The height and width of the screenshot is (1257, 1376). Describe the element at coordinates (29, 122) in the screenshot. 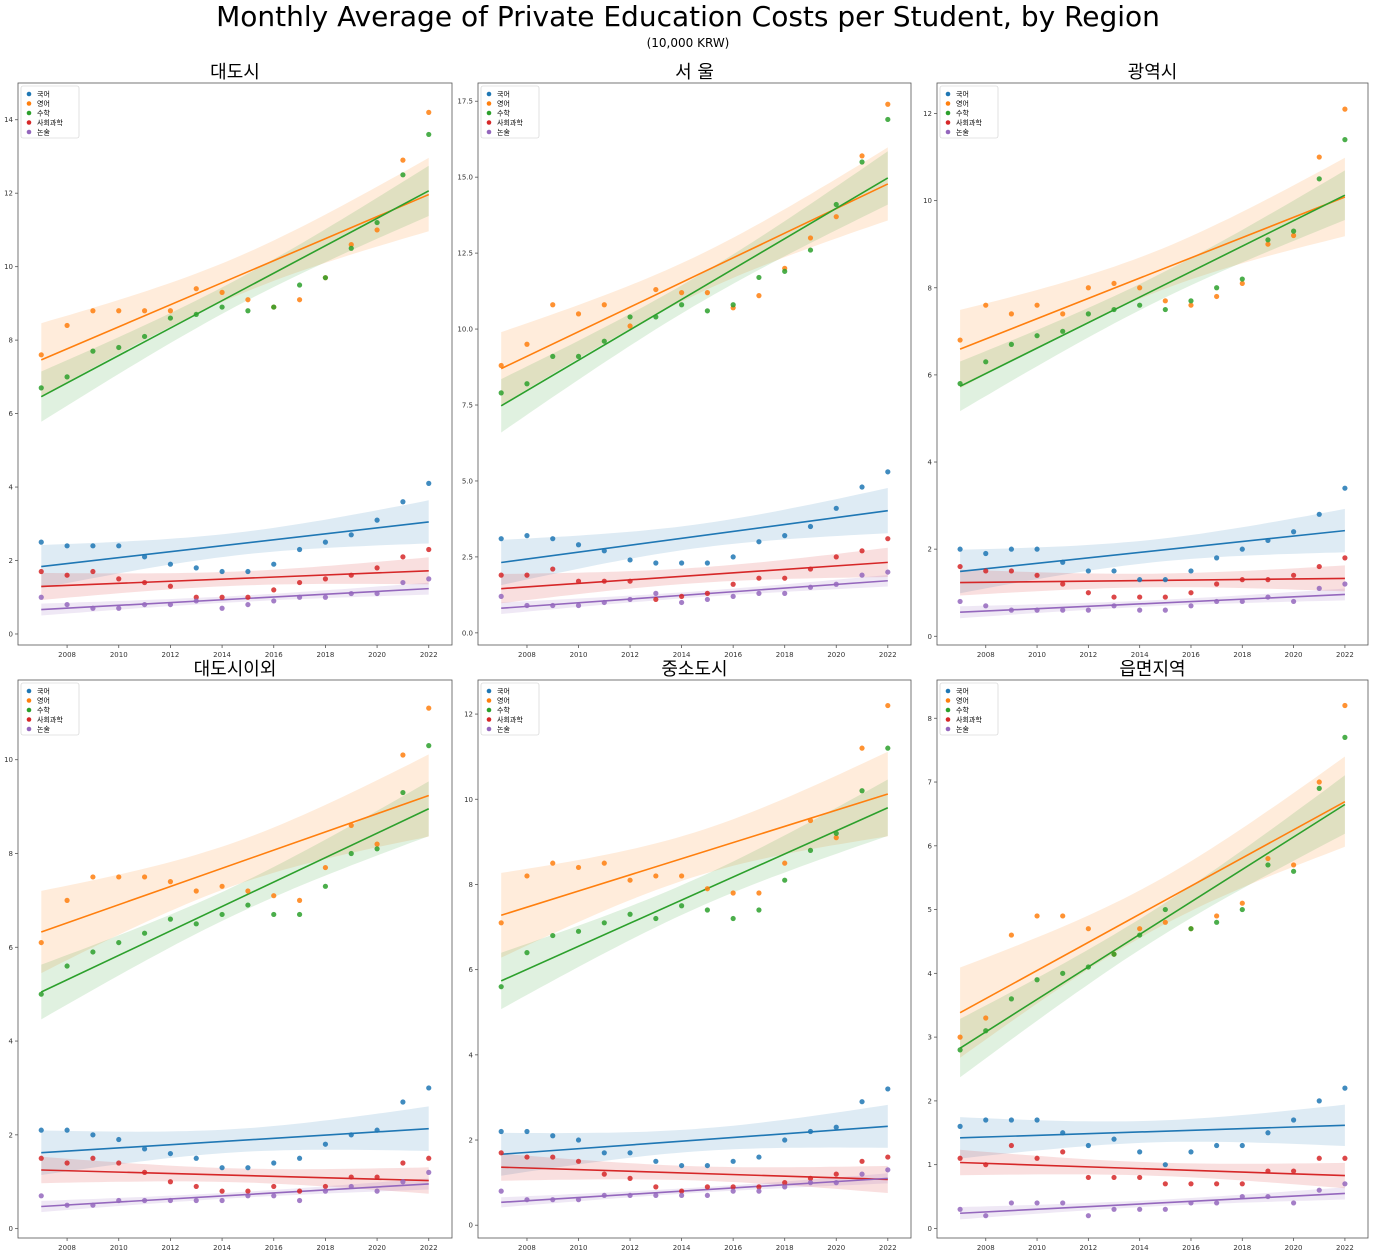

I see `legend-marker` at that location.